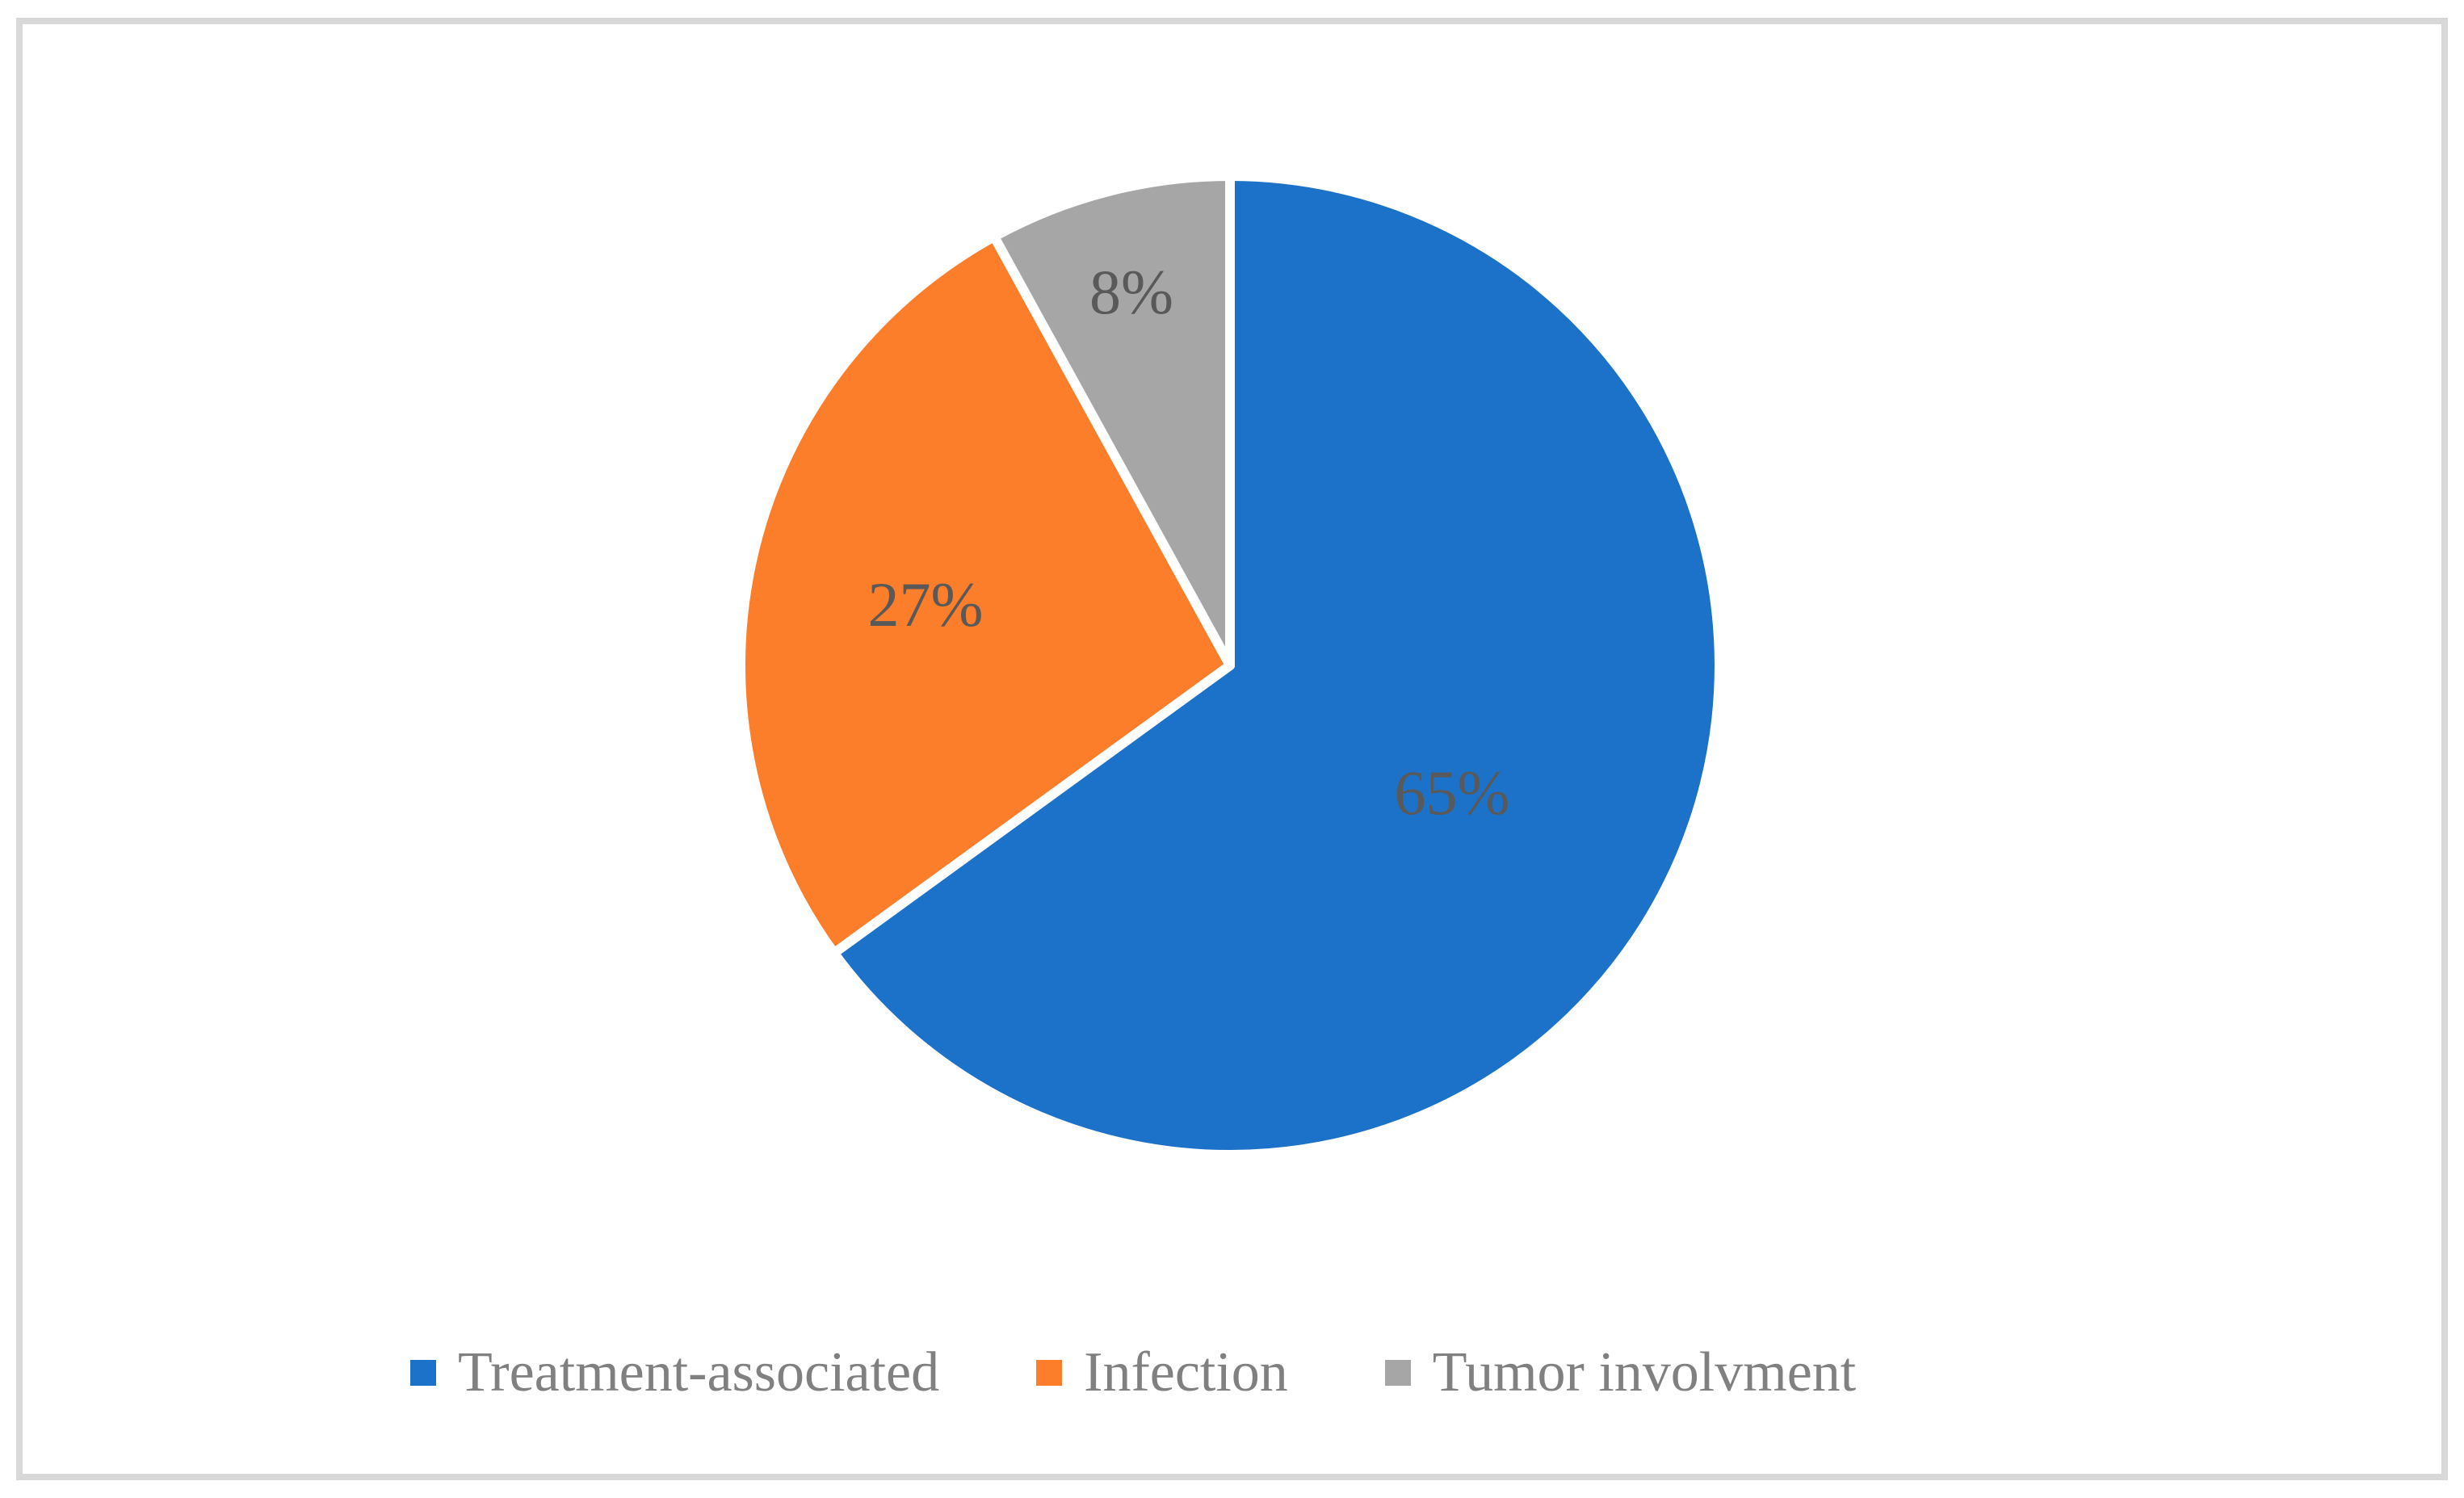 The image size is (2464, 1498). What do you see at coordinates (1186, 1372) in the screenshot?
I see `legend-label-infection: Infection` at bounding box center [1186, 1372].